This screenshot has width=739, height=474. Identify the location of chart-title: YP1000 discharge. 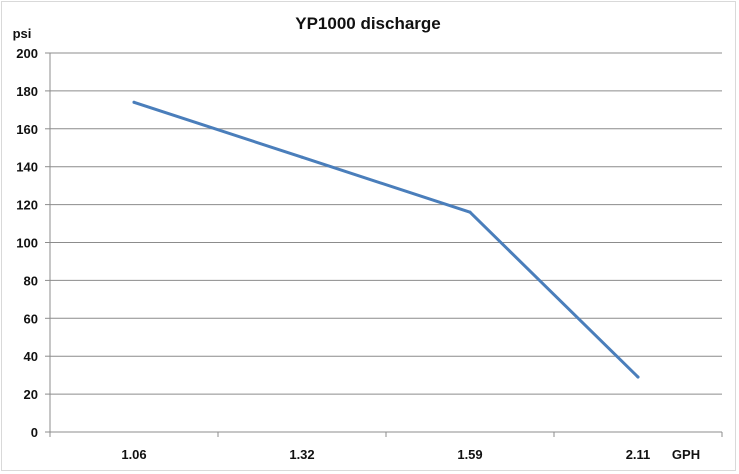
(368, 23).